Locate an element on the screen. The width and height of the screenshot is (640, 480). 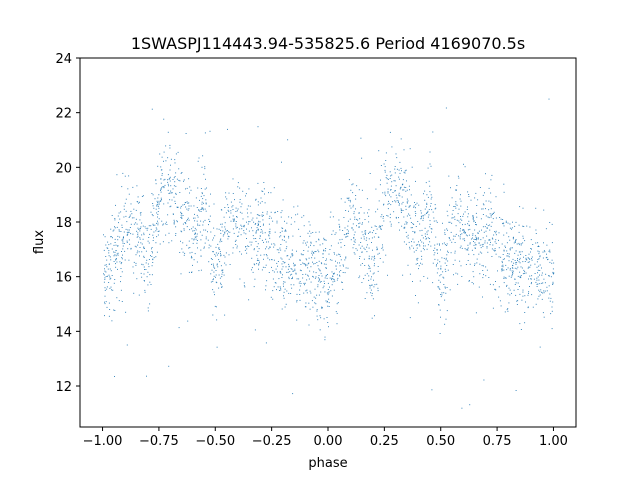
y-tick-label: 20 is located at coordinates (63, 168).